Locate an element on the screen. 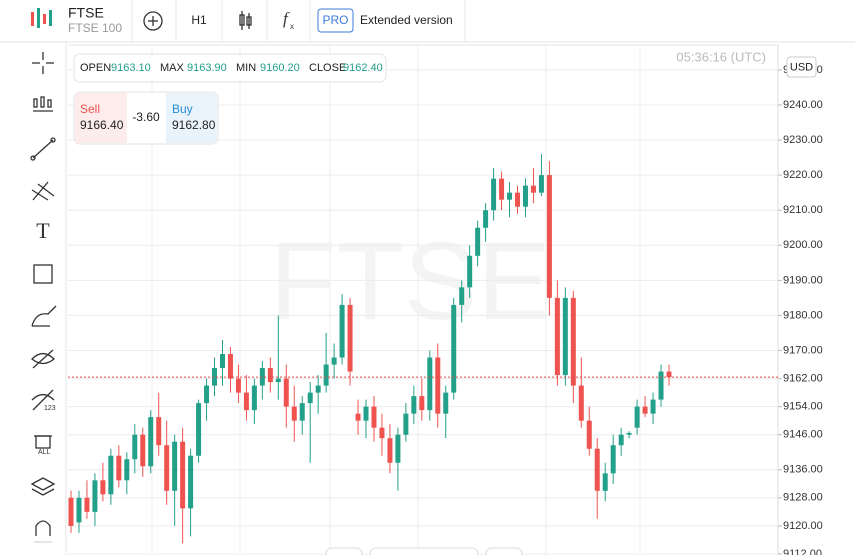 This screenshot has width=855, height=555. y-tick-label: 9200.00 is located at coordinates (803, 245).